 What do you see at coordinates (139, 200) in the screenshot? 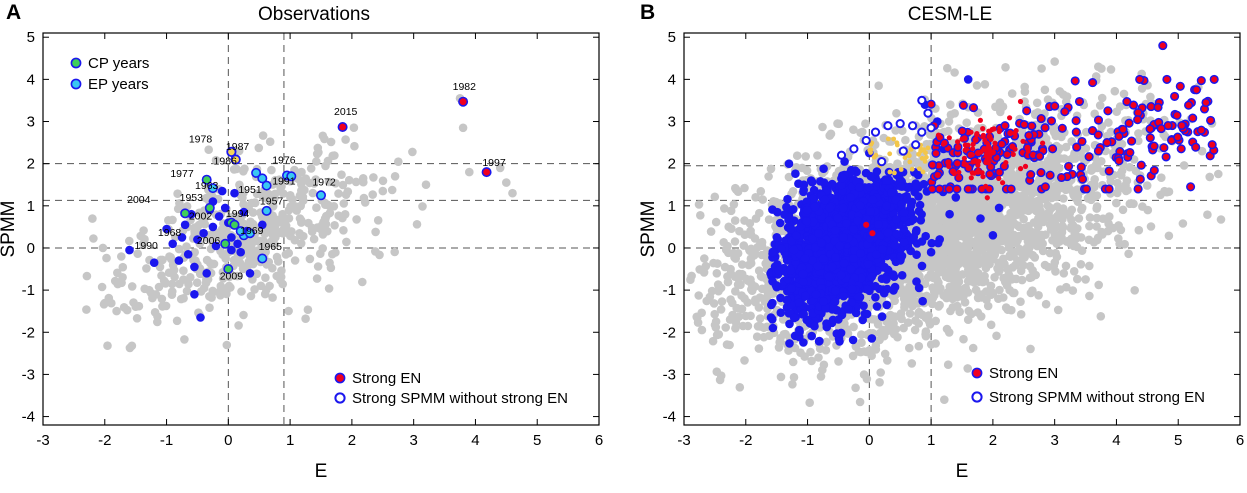
I see `year-label: 2004` at bounding box center [139, 200].